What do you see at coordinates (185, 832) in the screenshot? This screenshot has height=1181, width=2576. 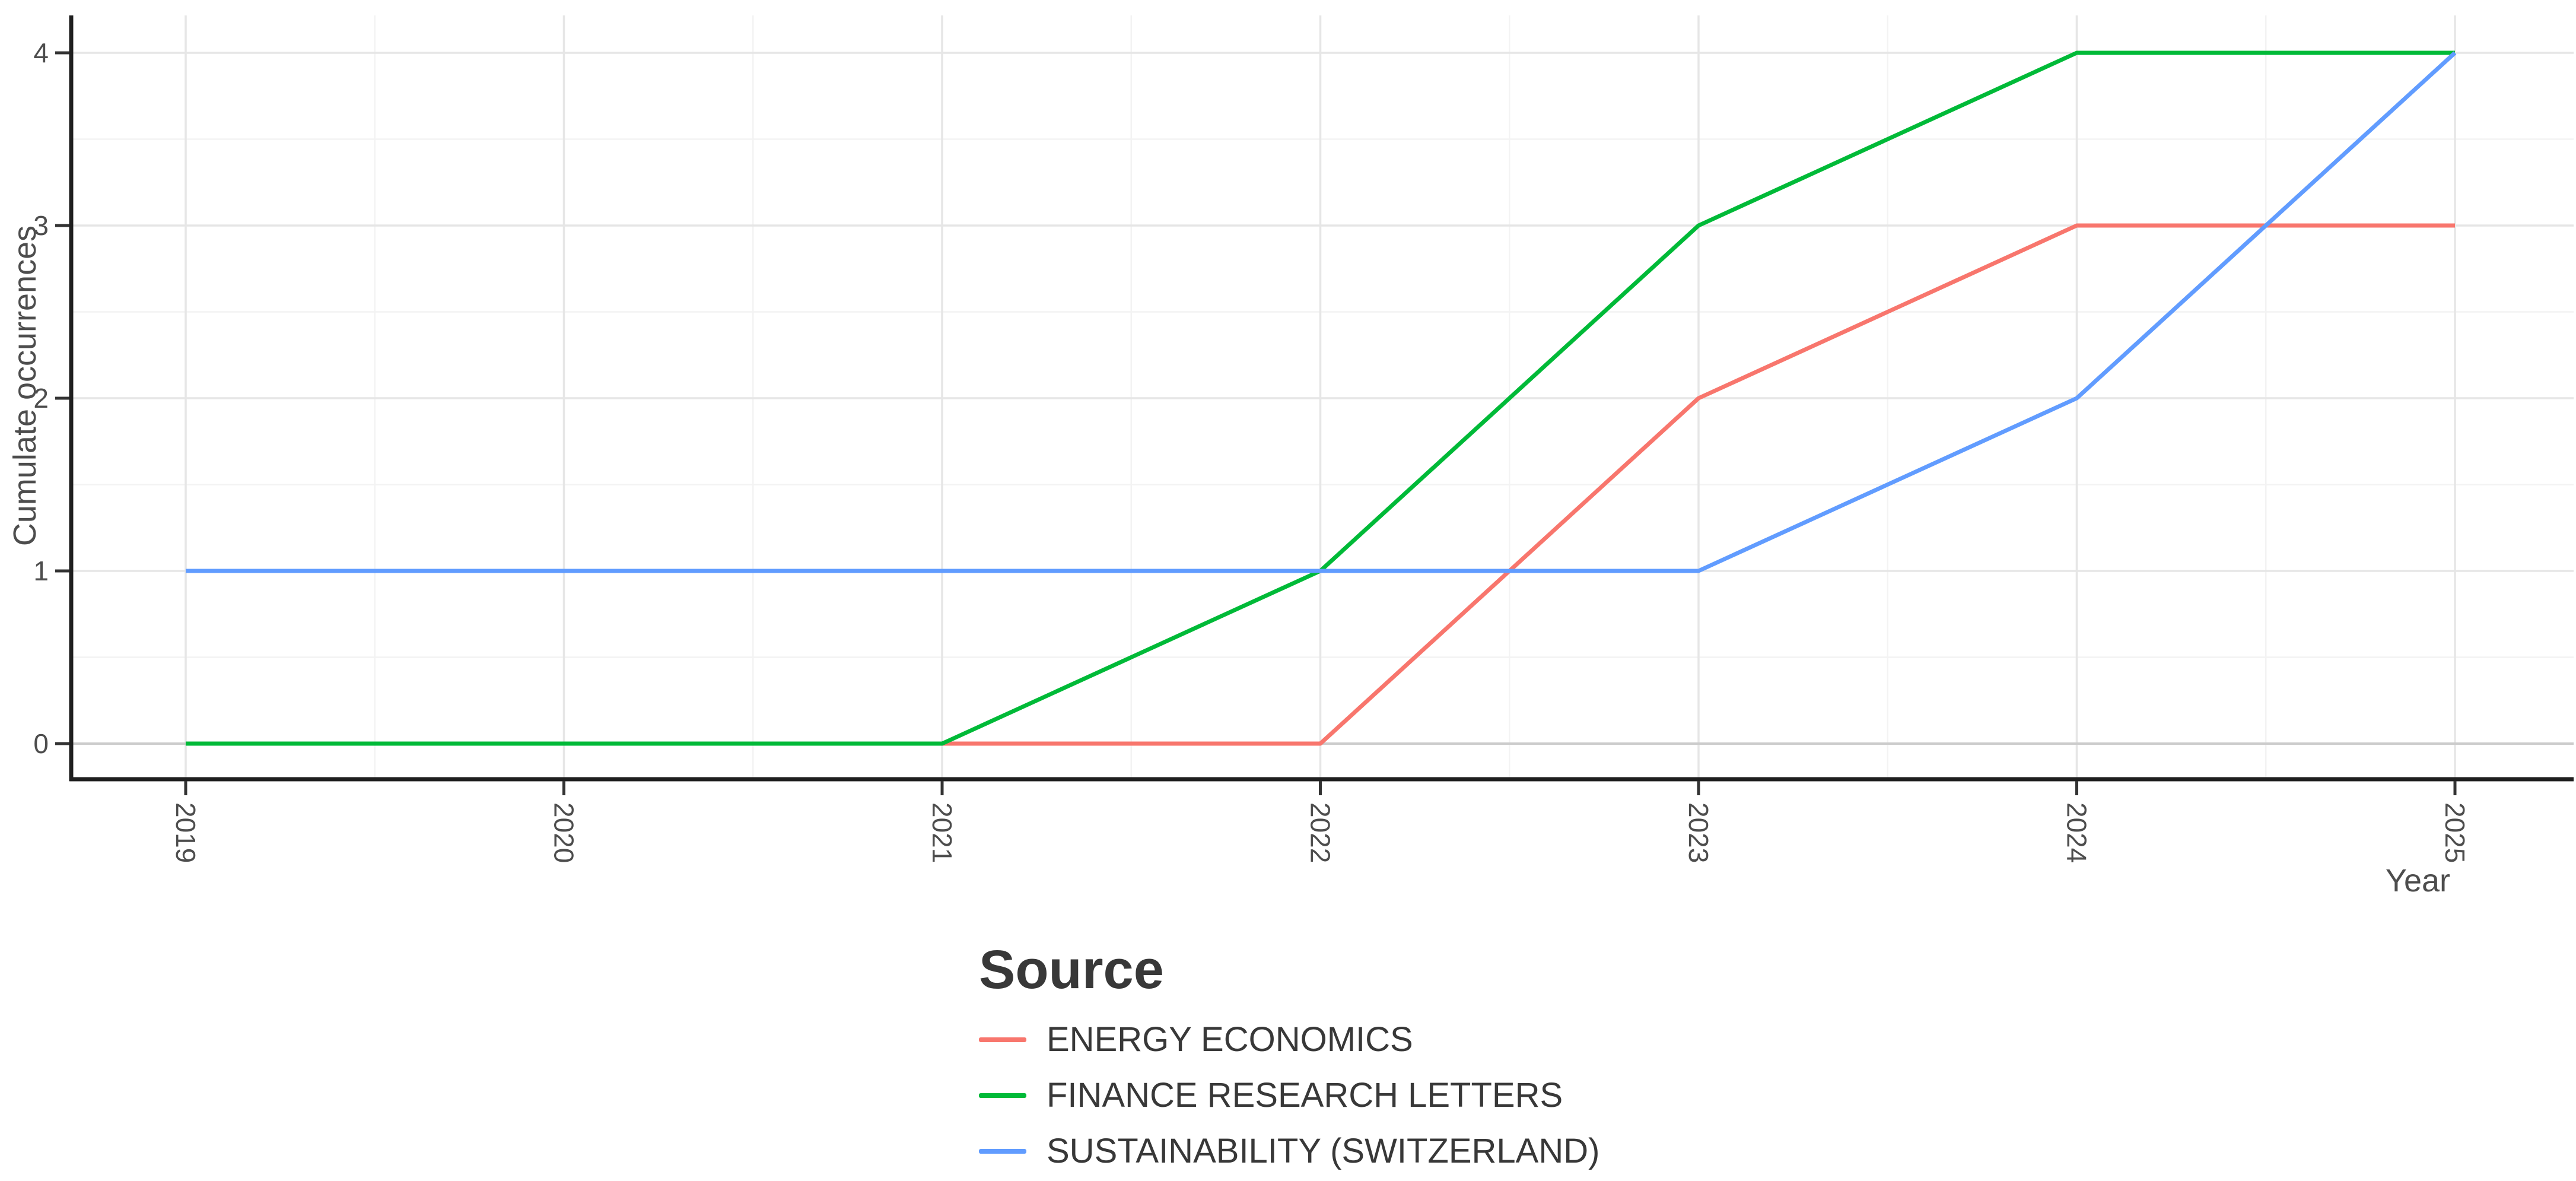 I see `x-tick-label: 2019` at bounding box center [185, 832].